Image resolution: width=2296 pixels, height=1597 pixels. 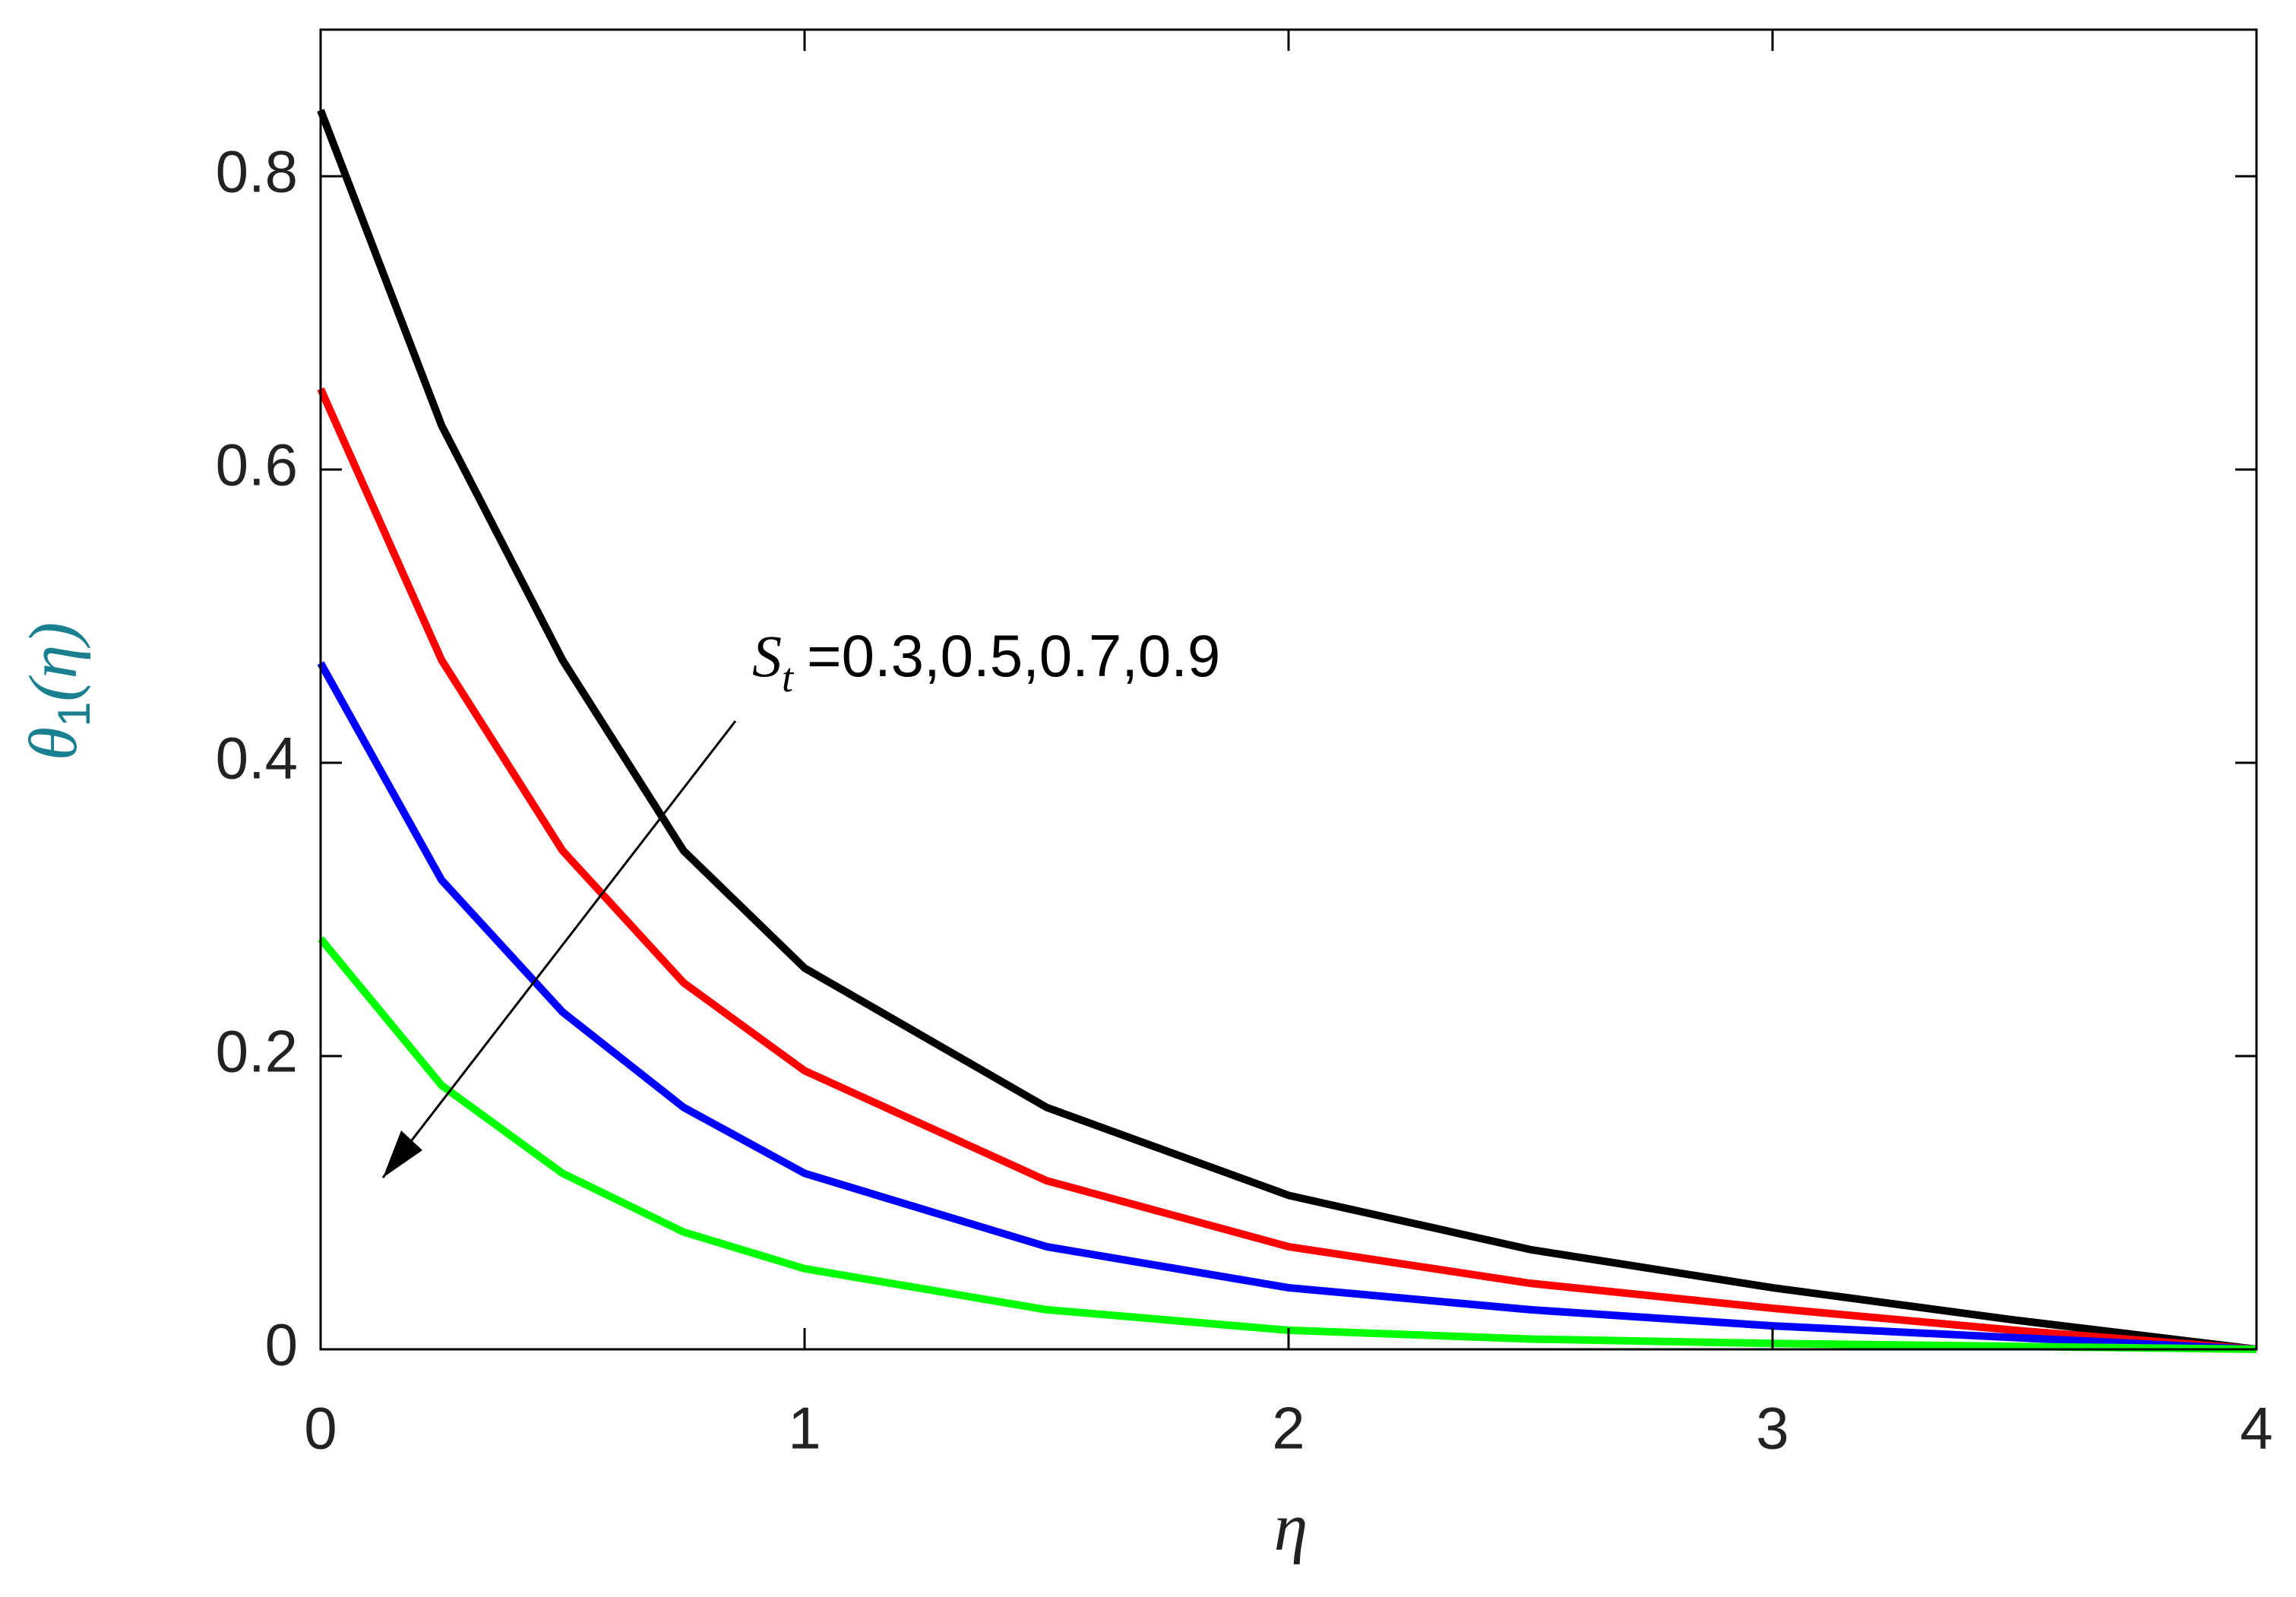 What do you see at coordinates (53, 662) in the screenshot?
I see `y-label-suffix: (η)` at bounding box center [53, 662].